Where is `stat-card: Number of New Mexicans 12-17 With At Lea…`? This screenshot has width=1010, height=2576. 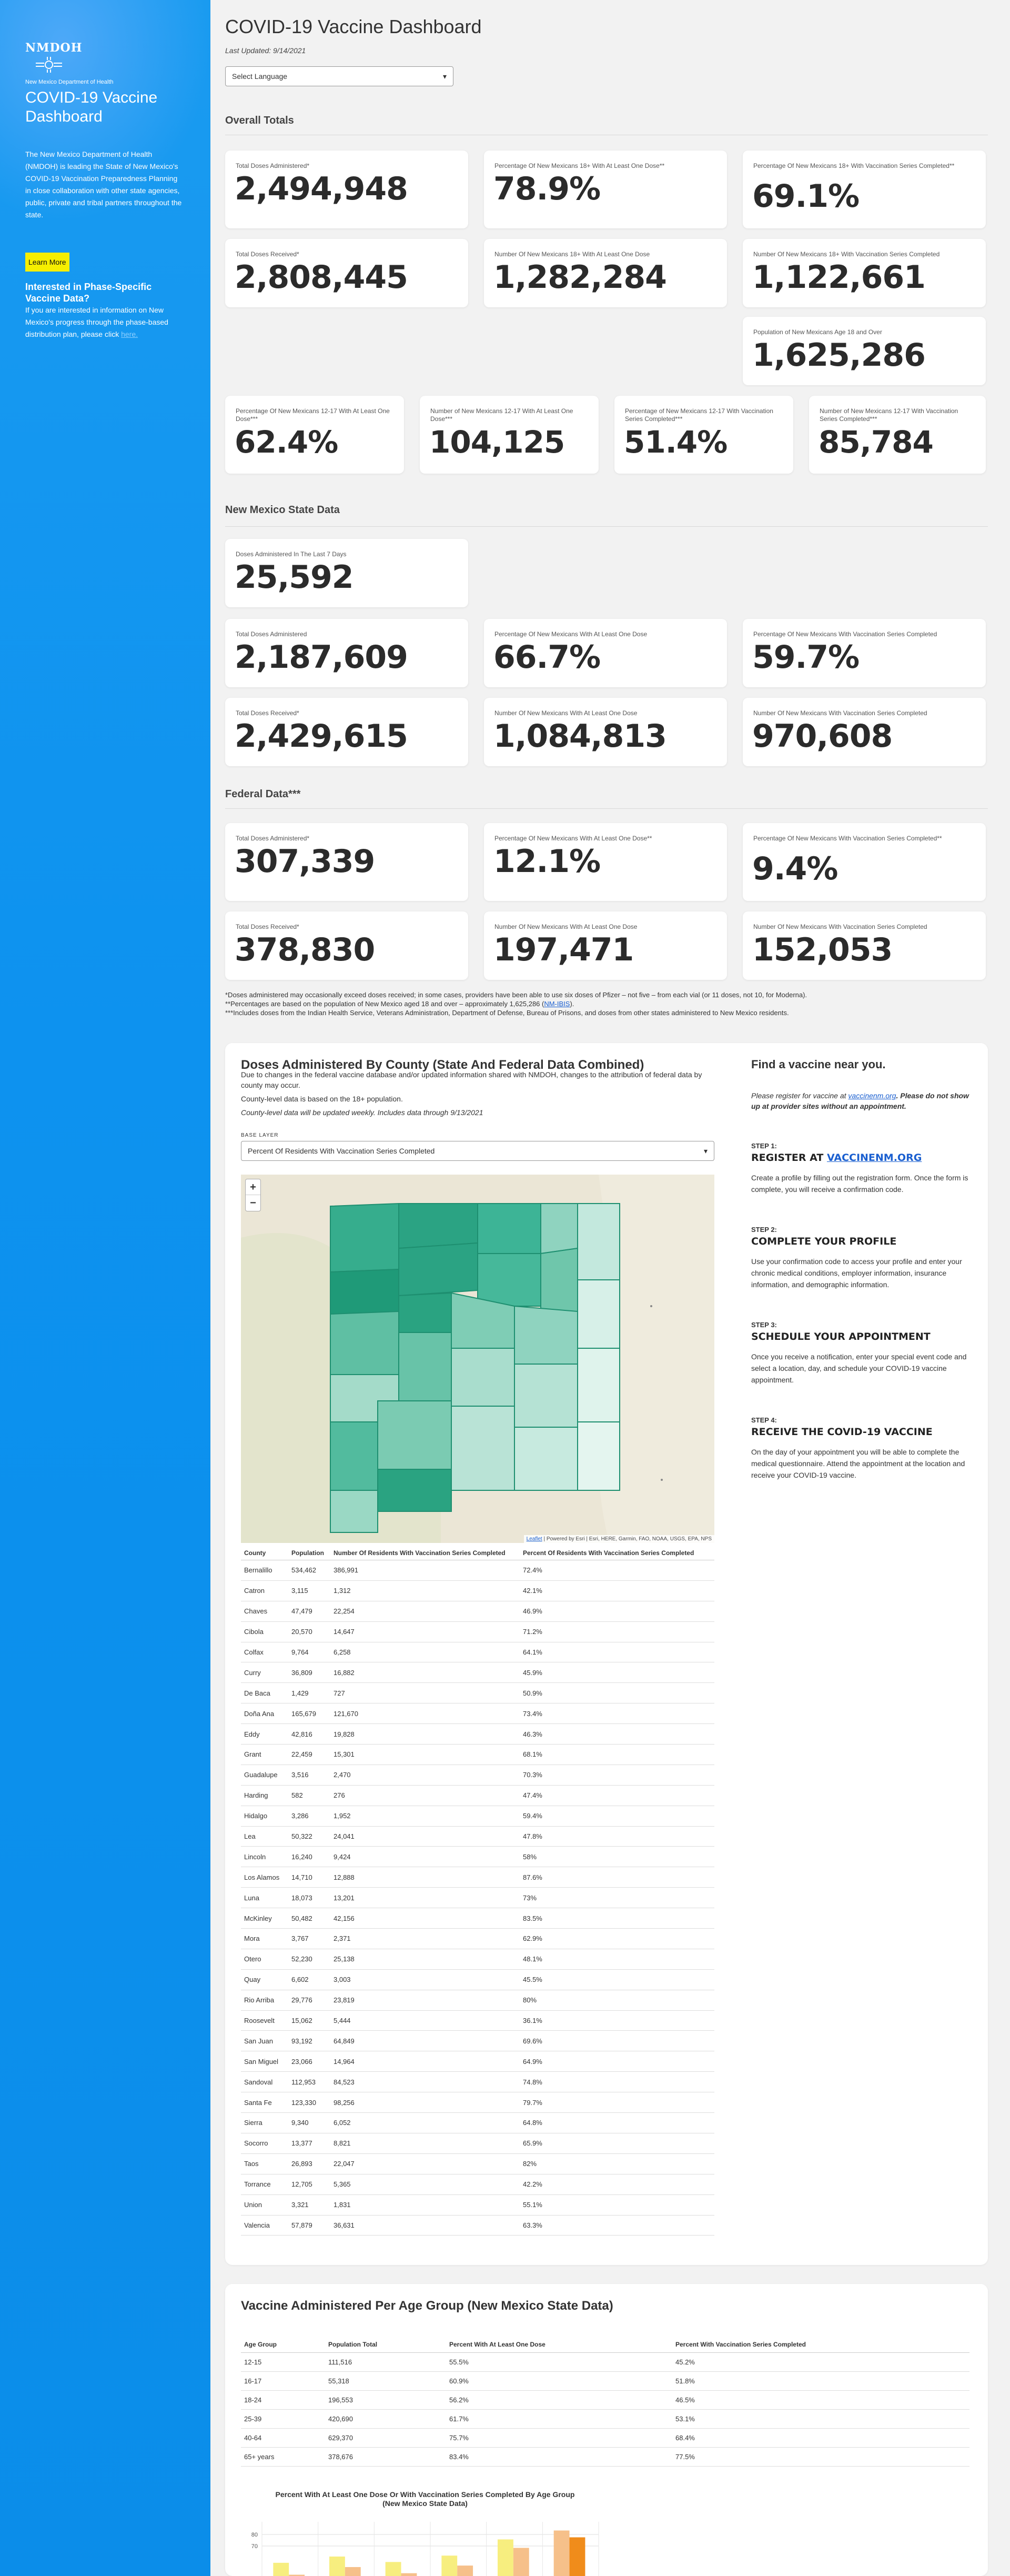 stat-card: Number of New Mexicans 12-17 With At Lea… is located at coordinates (509, 435).